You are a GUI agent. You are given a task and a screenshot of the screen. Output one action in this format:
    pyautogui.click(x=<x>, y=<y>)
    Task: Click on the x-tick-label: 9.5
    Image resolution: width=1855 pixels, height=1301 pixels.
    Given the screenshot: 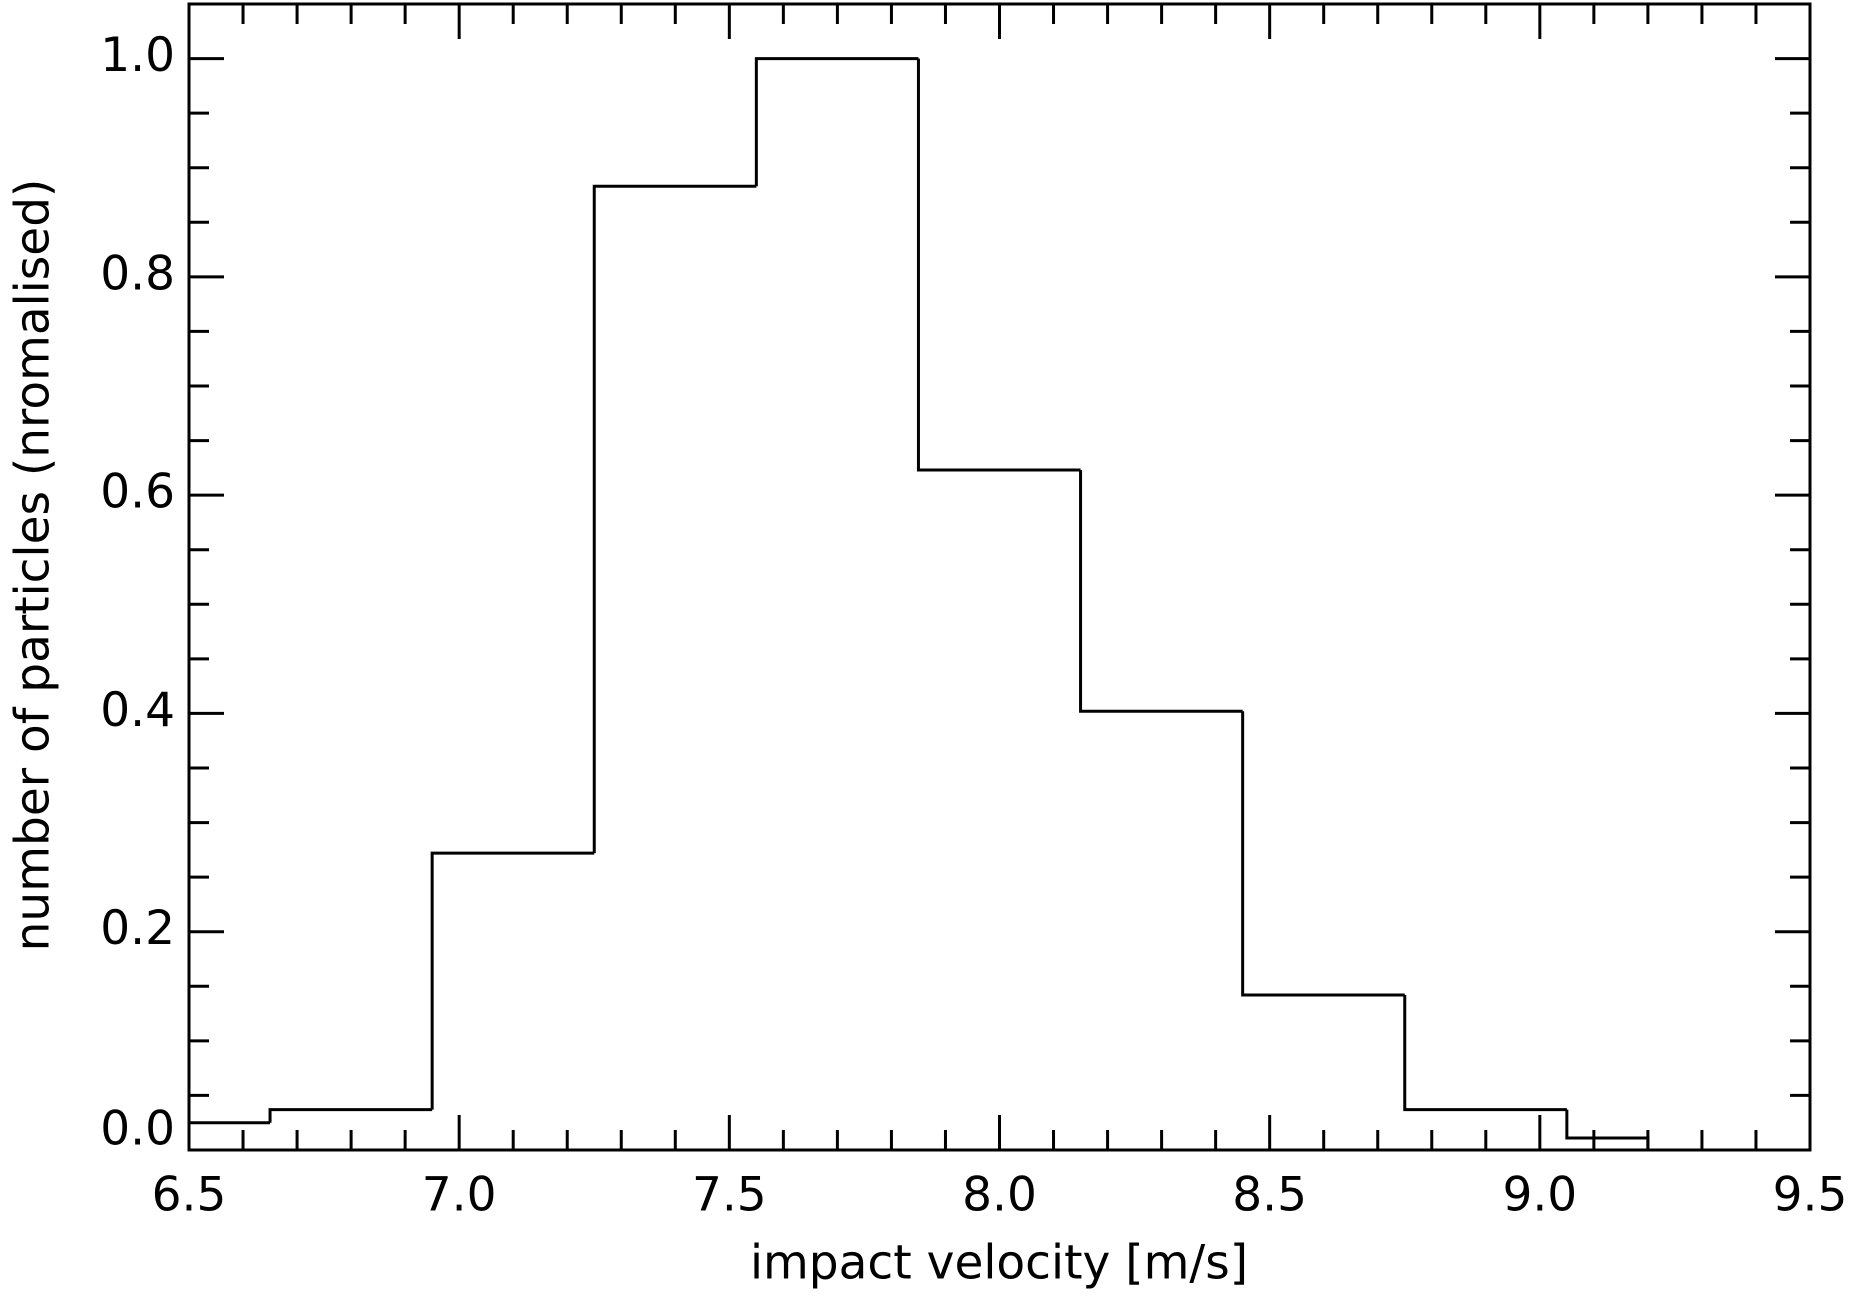 What is the action you would take?
    pyautogui.click(x=1810, y=1195)
    